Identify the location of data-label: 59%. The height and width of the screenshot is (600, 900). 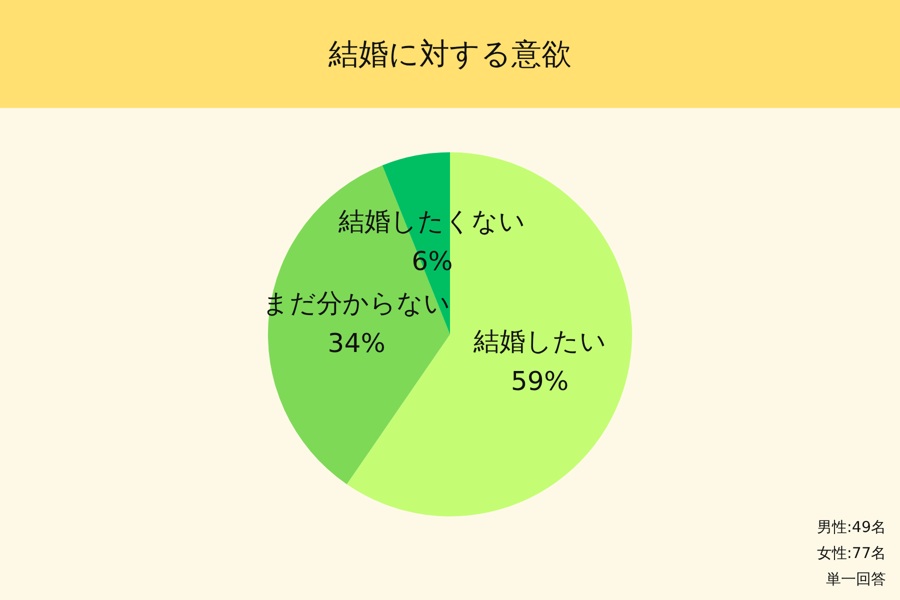
(539, 382).